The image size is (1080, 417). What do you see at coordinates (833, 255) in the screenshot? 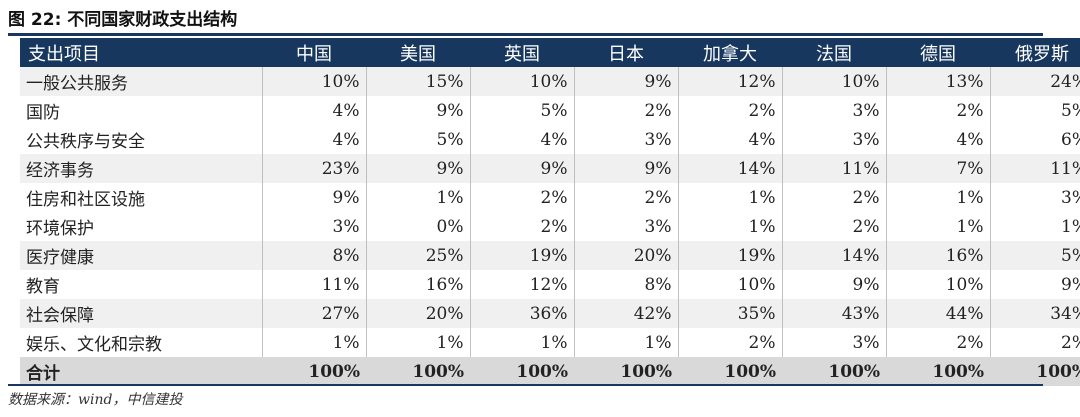
I see `table-cell: 14%` at bounding box center [833, 255].